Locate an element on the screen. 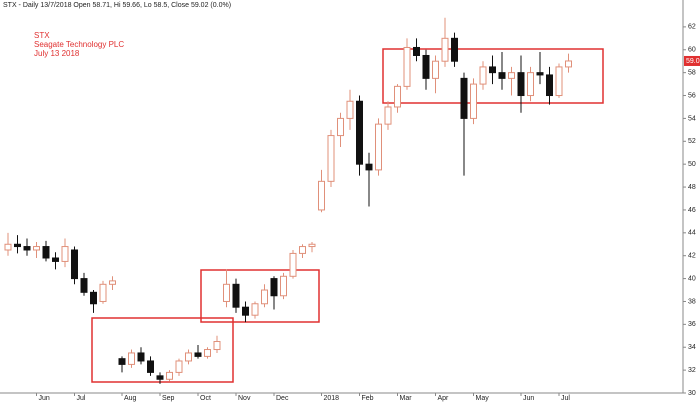 This screenshot has height=407, width=700. x-tick-label: Dec is located at coordinates (282, 398).